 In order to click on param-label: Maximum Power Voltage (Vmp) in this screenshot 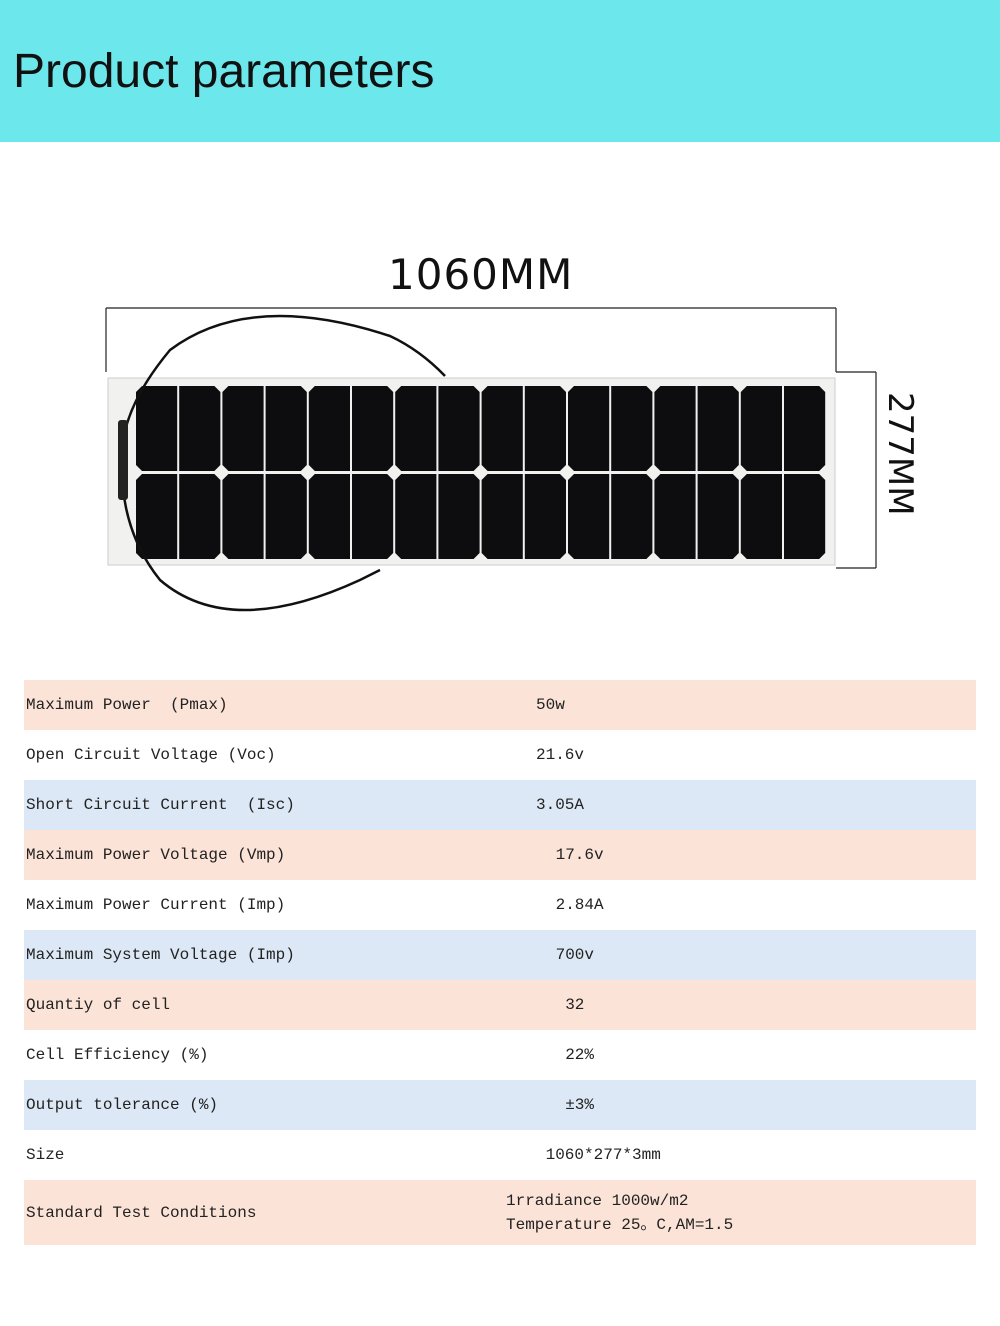, I will do `click(156, 855)`.